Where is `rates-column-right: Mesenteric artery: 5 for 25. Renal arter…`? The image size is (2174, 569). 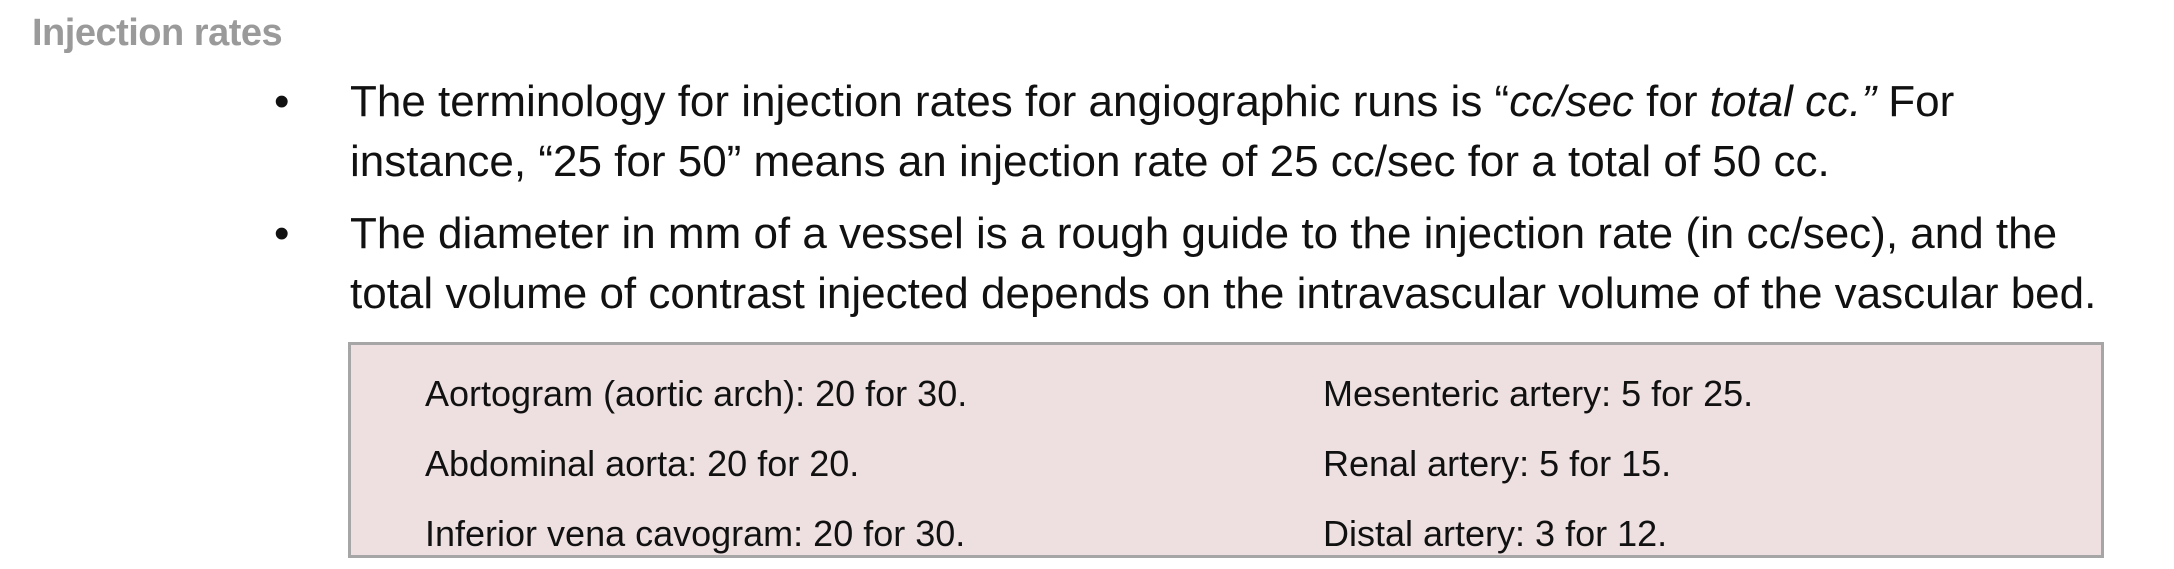 rates-column-right: Mesenteric artery: 5 for 25. Renal arter… is located at coordinates (1538, 464).